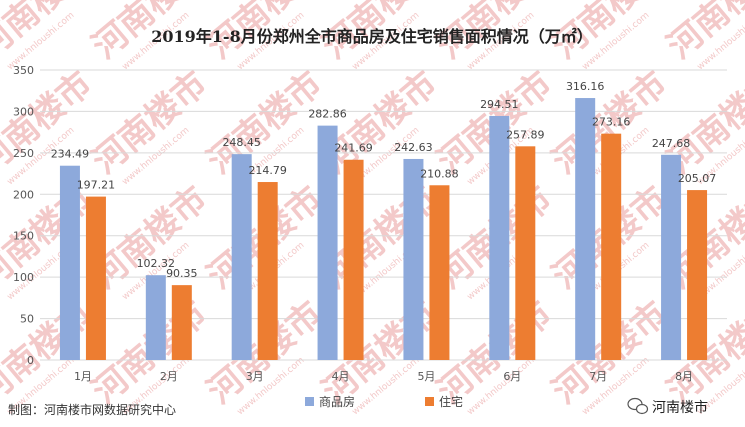 The height and width of the screenshot is (427, 745). Describe the element at coordinates (255, 376) in the screenshot. I see `x-tick-label: 3月` at that location.